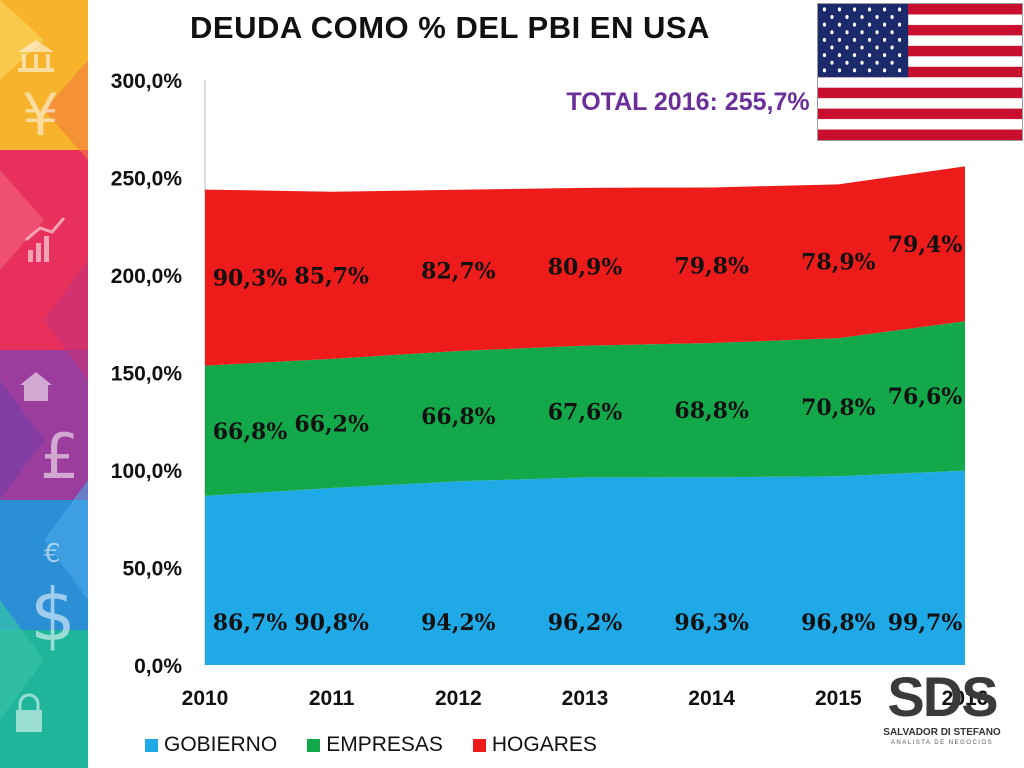 The width and height of the screenshot is (1024, 768). Describe the element at coordinates (838, 408) in the screenshot. I see `data-label-empresas: 70,8%` at that location.